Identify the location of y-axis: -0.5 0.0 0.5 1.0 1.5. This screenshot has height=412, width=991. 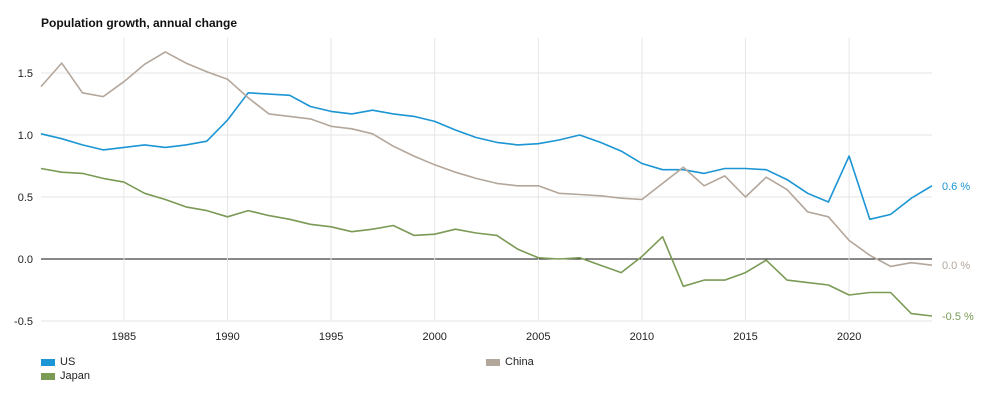
(23, 198).